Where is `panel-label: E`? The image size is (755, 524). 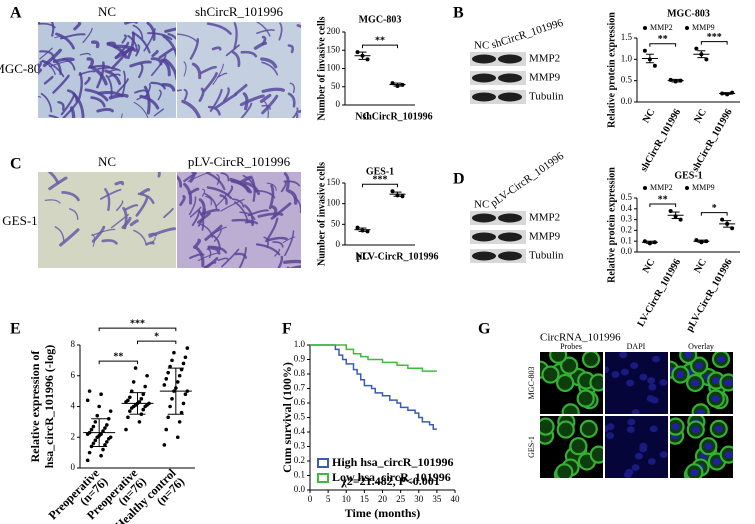
panel-label: E is located at coordinates (15, 329).